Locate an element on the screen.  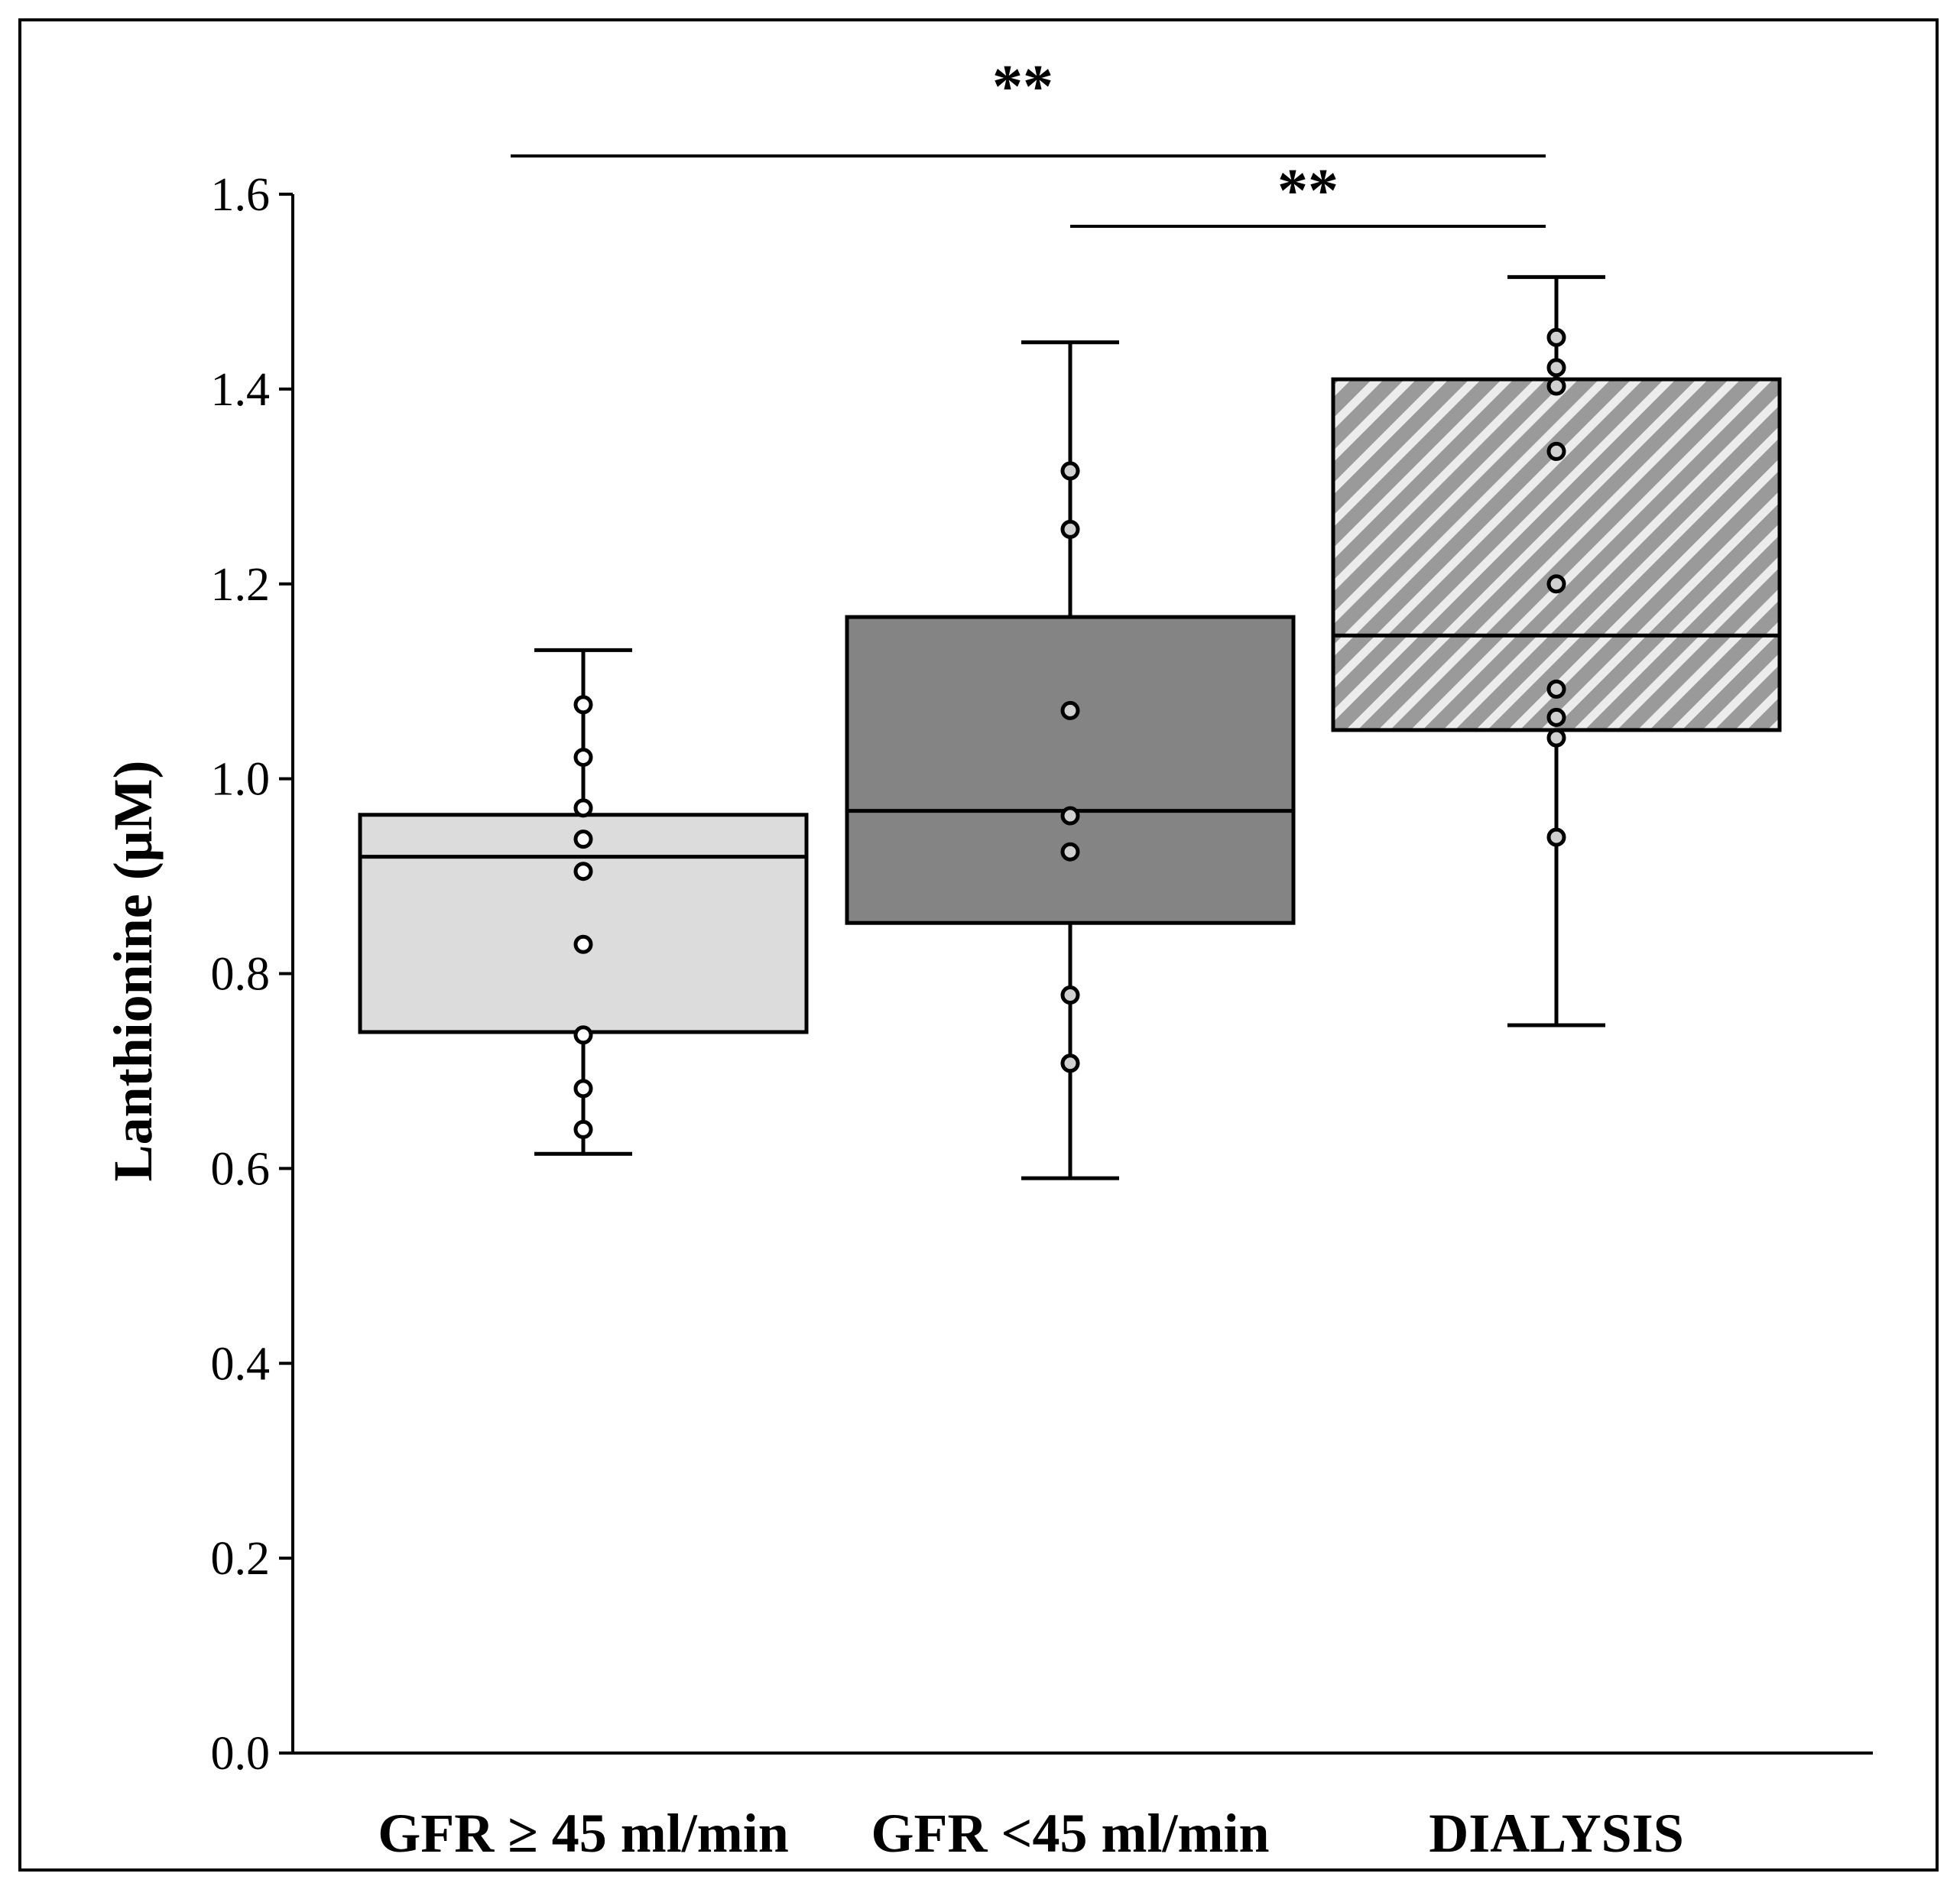
x-category-label: GFR ≥ 45 ml/min is located at coordinates (583, 1834).